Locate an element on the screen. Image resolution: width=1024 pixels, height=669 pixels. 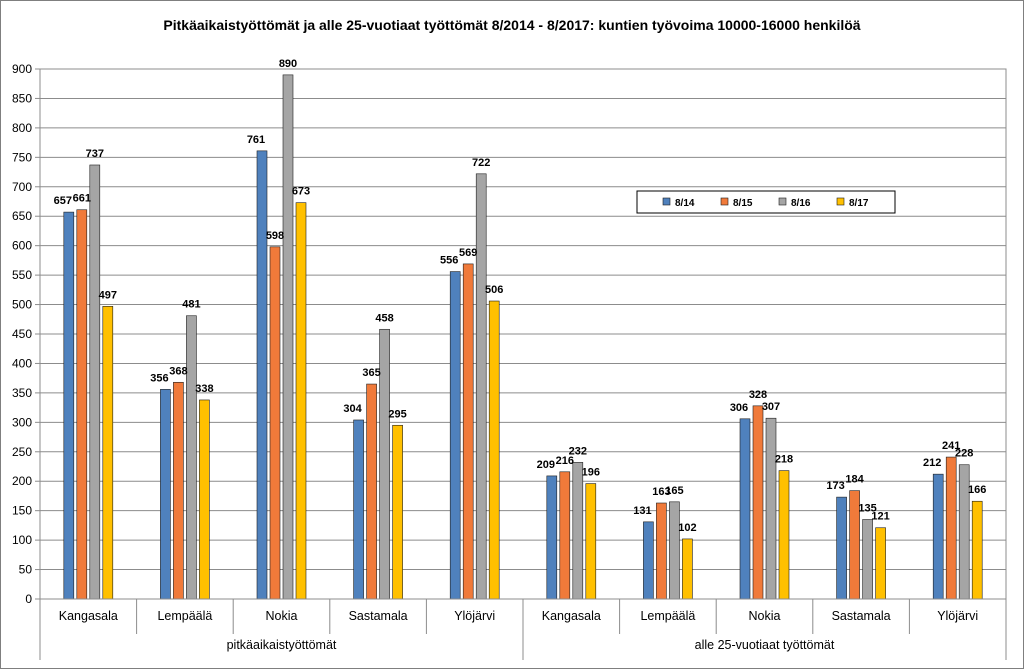
data-label: 121 is located at coordinates (880, 517).